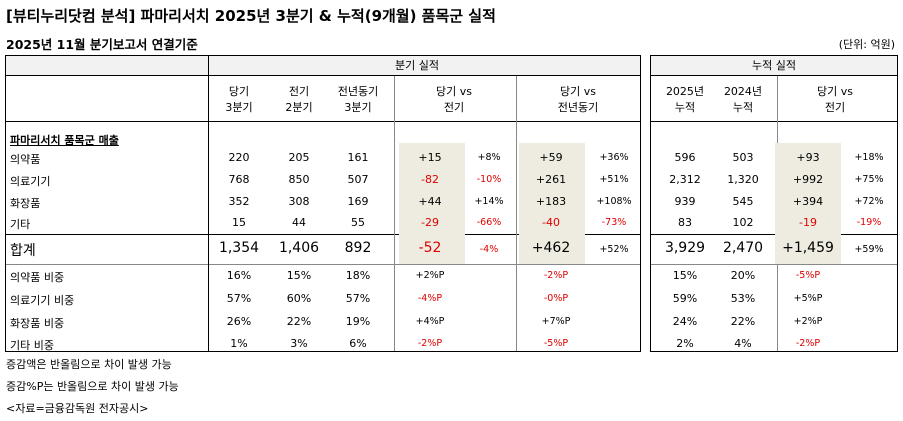 Image resolution: width=903 pixels, height=421 pixels. Describe the element at coordinates (430, 275) in the screenshot. I see `delta-prev: +2%P` at that location.